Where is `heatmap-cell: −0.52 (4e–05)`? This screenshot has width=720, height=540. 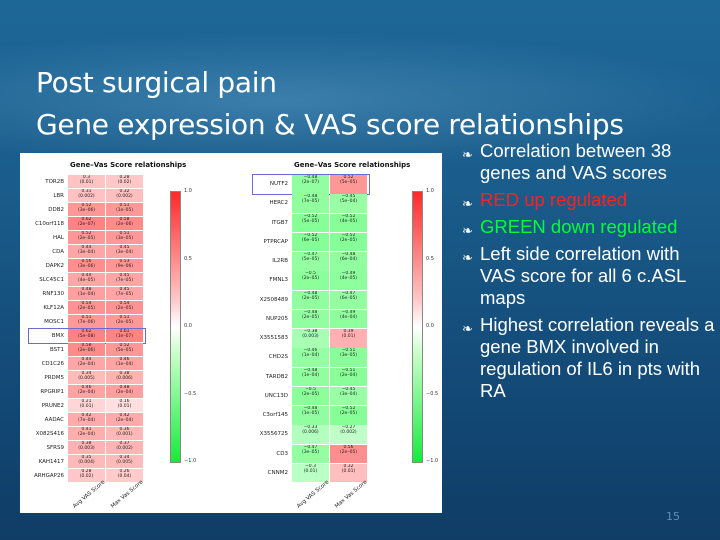 heatmap-cell: −0.52 (4e–05) is located at coordinates (348, 223).